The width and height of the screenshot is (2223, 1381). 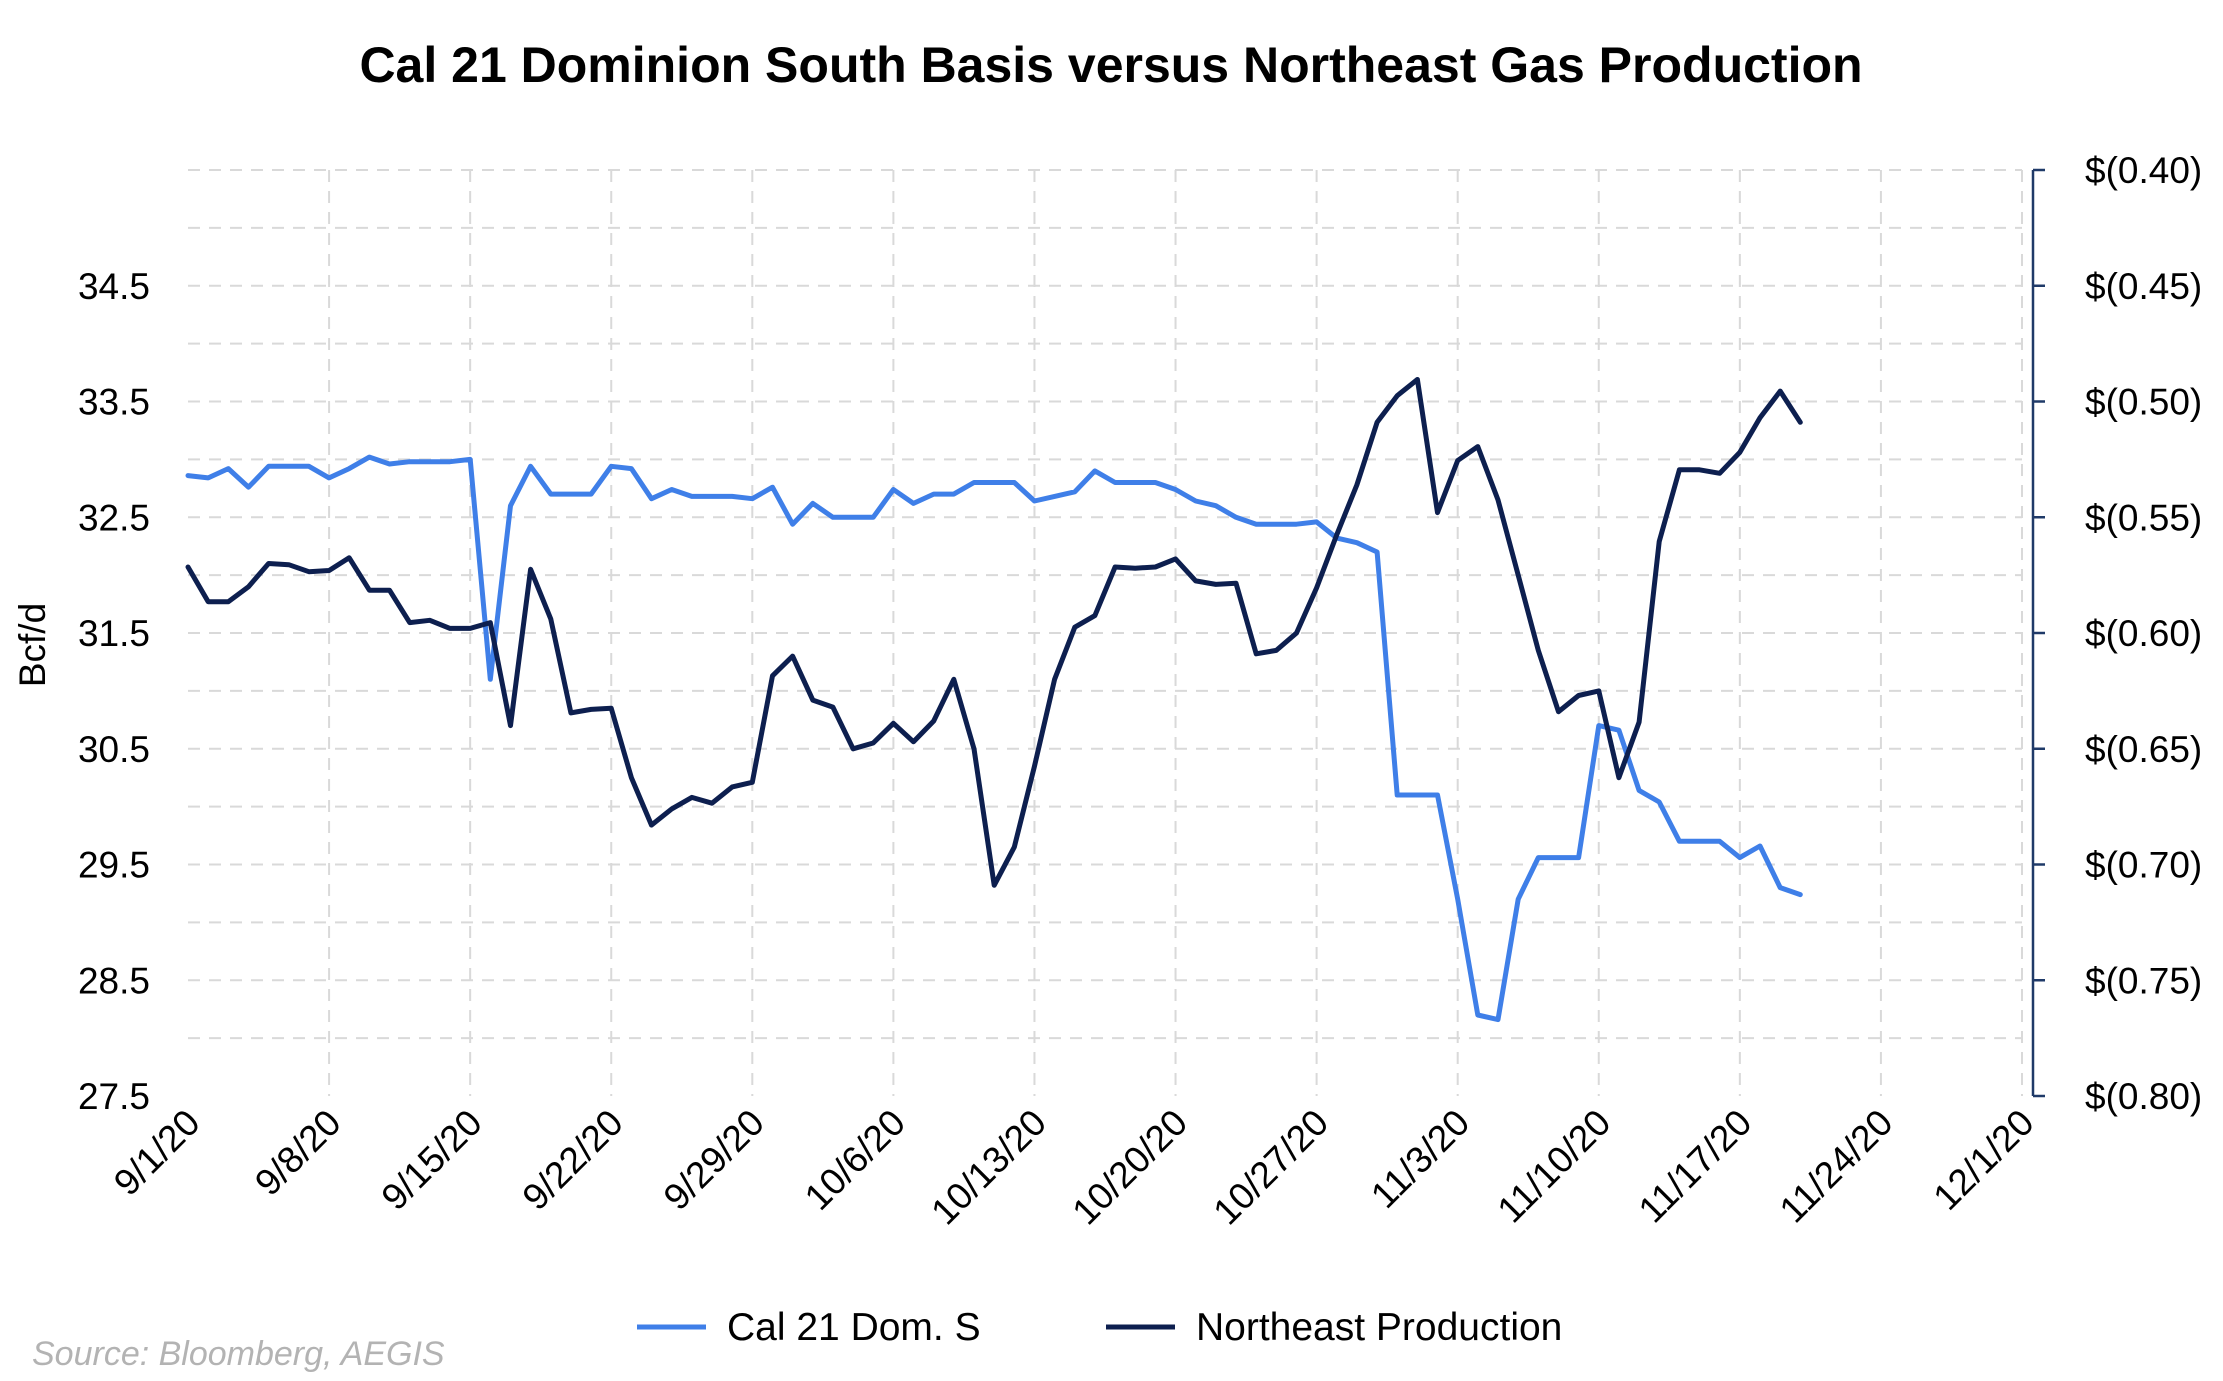 What do you see at coordinates (114, 286) in the screenshot?
I see `y-left-tick-label: 34.5` at bounding box center [114, 286].